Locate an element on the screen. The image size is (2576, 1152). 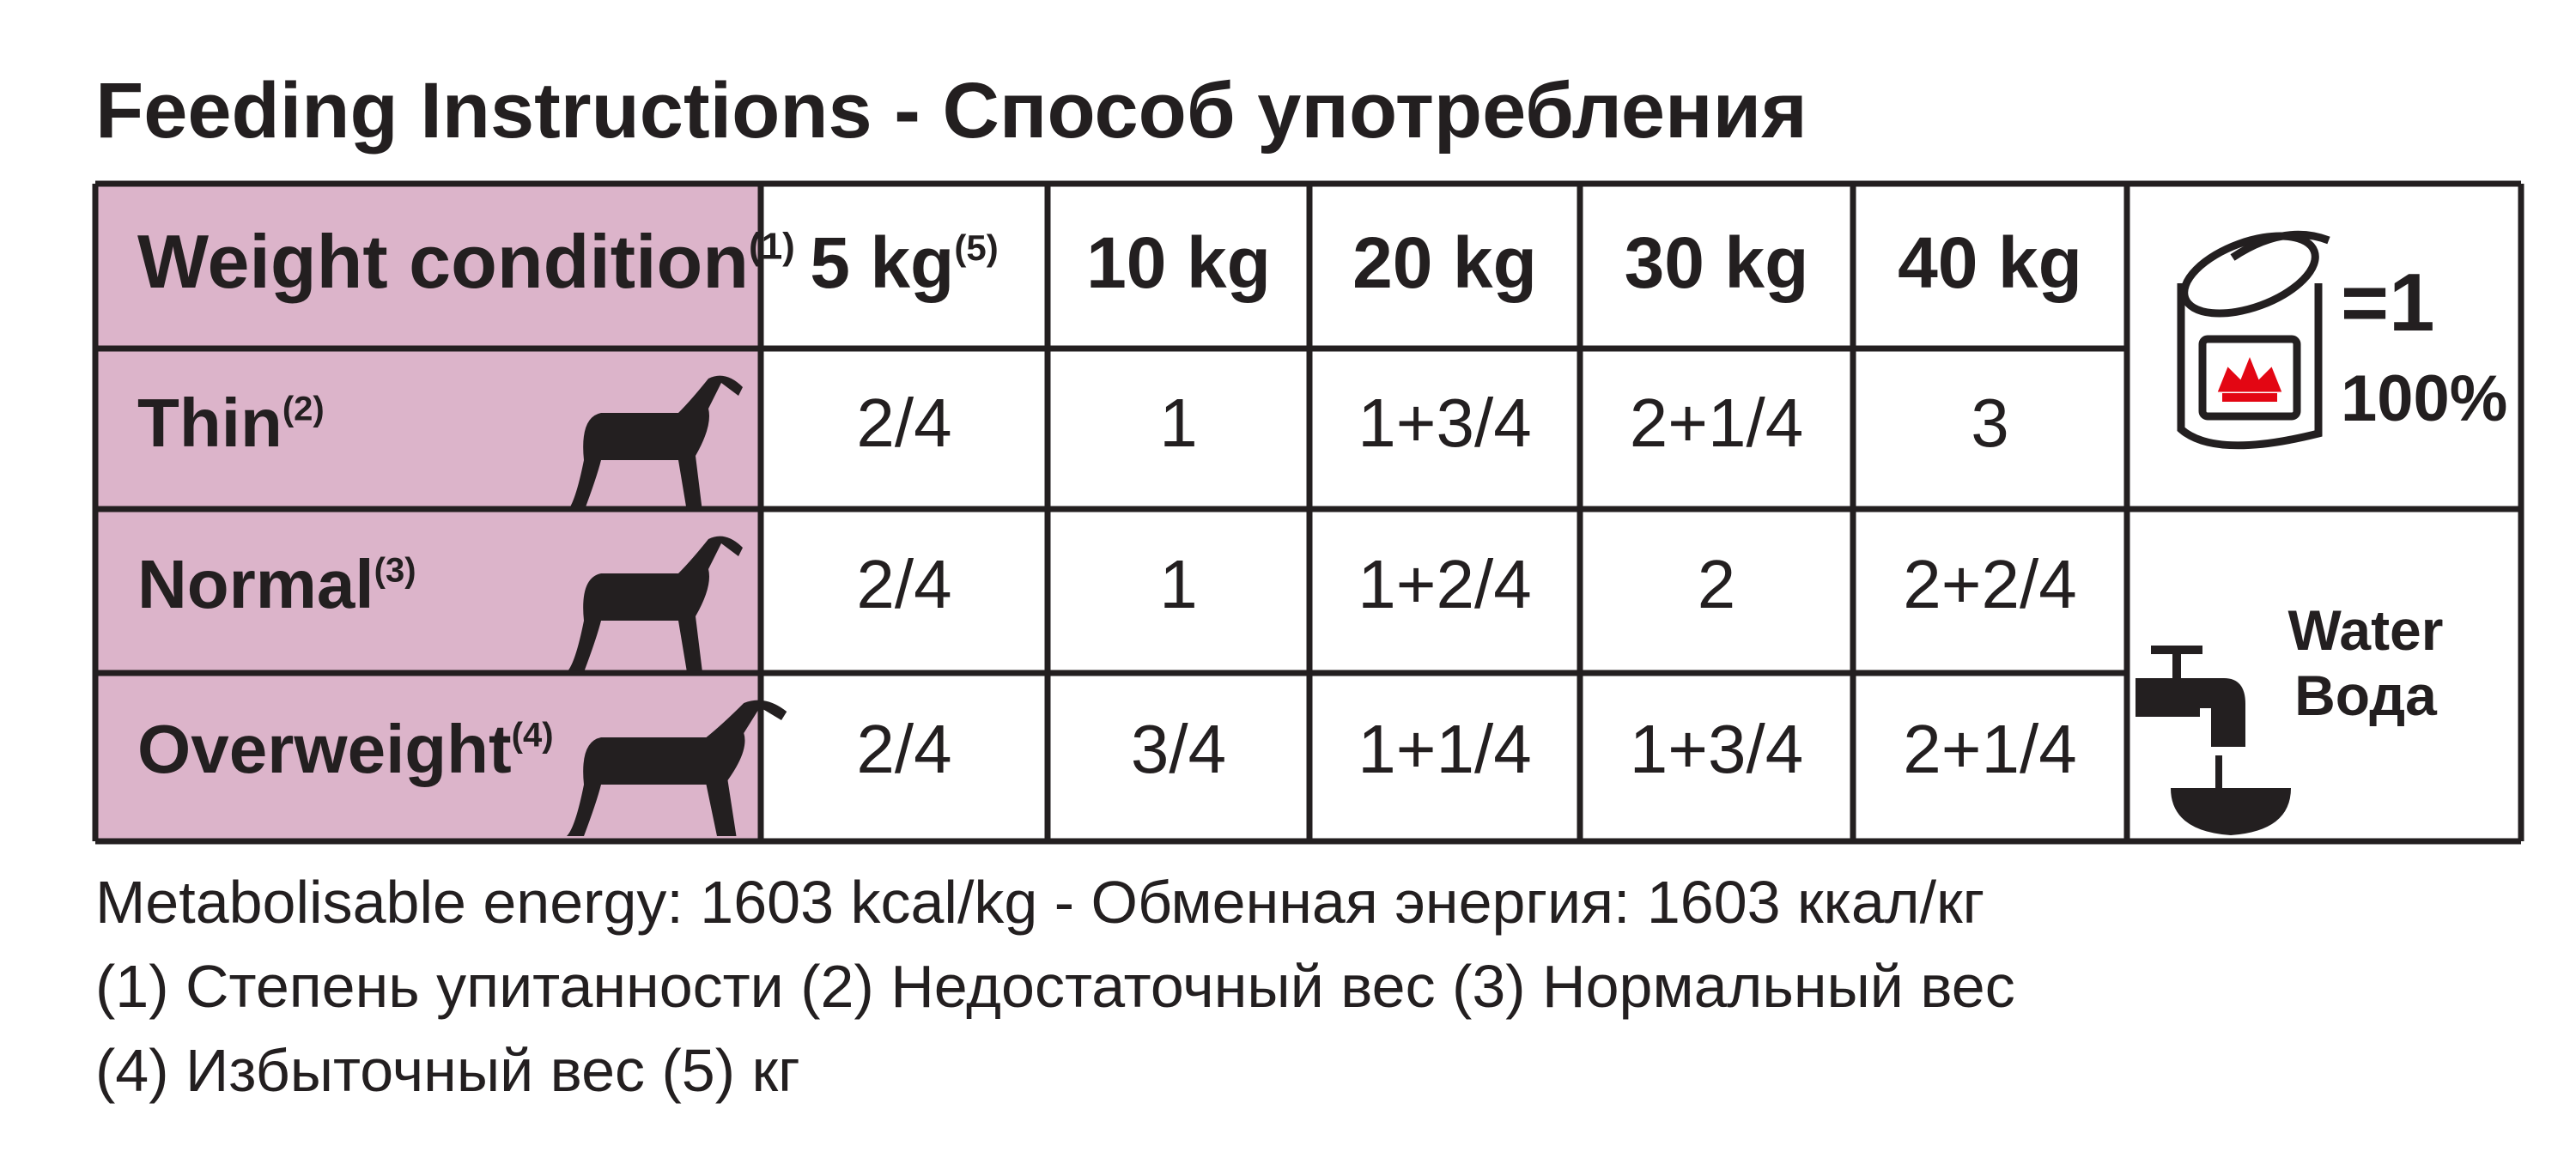
cell-label: Thin(2) is located at coordinates (231, 423).